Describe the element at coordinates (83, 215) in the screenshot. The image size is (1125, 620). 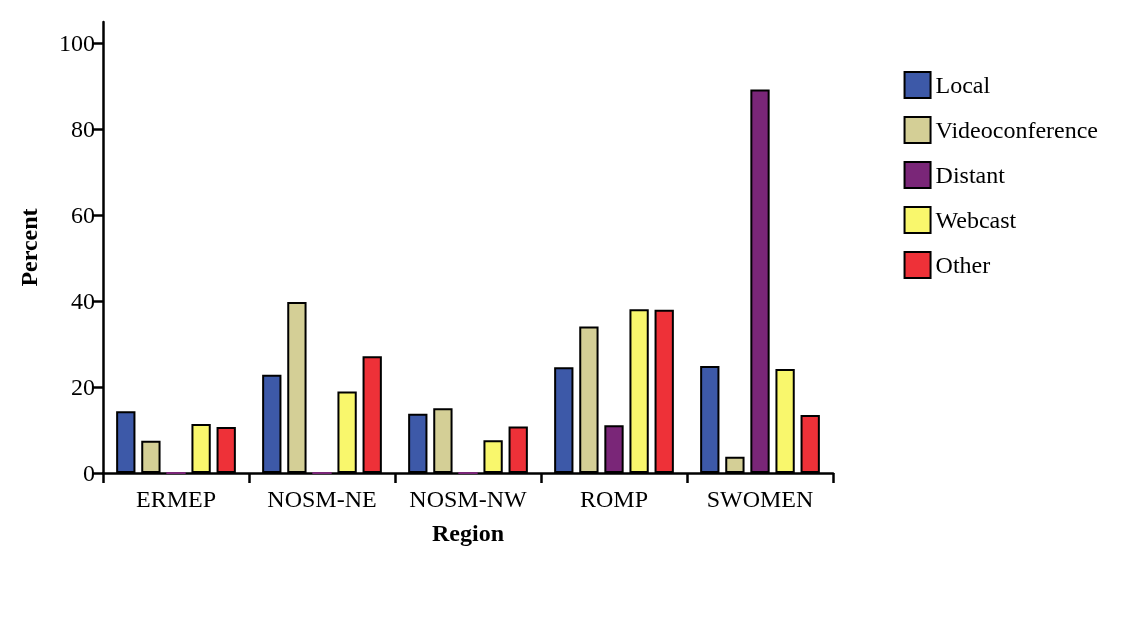
I see `y-tick-label: 60` at that location.